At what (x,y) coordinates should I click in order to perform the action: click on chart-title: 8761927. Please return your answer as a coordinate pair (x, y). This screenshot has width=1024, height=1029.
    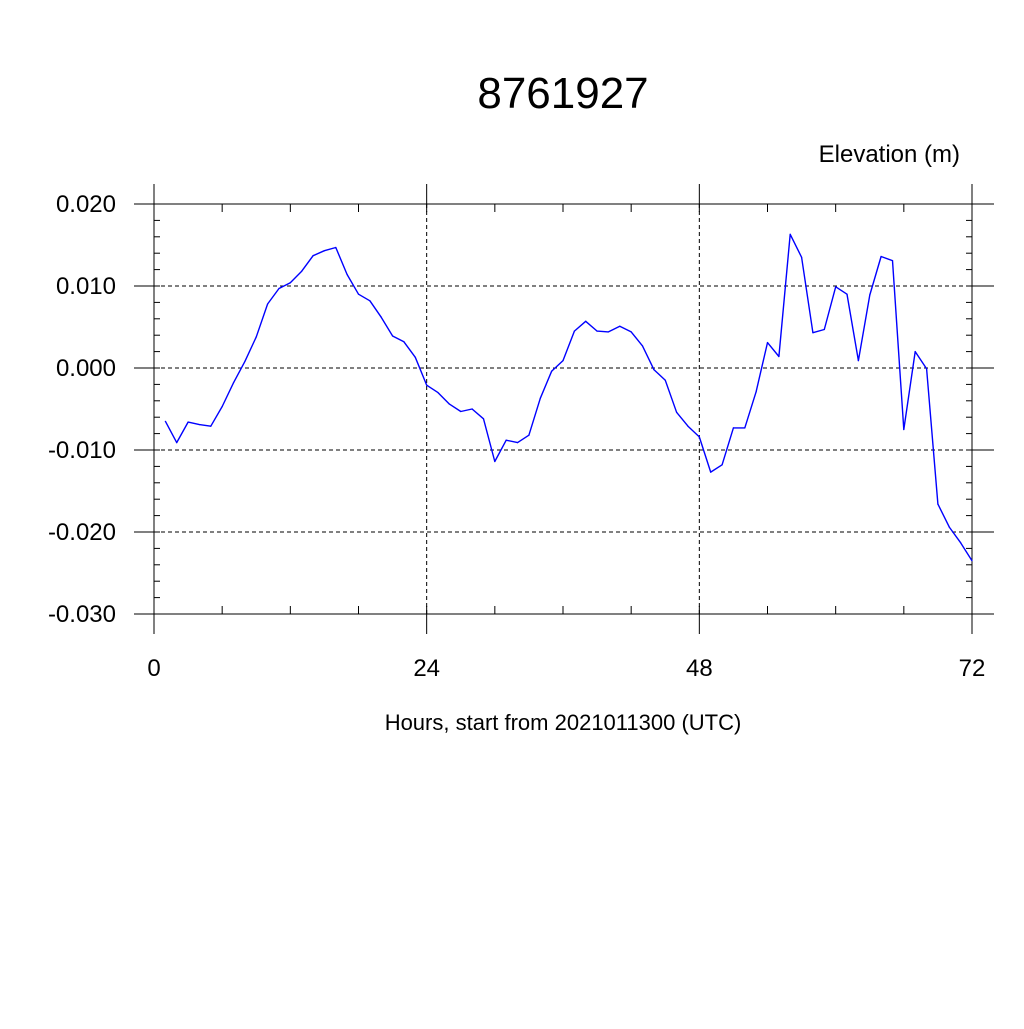
    Looking at the image, I should click on (562, 93).